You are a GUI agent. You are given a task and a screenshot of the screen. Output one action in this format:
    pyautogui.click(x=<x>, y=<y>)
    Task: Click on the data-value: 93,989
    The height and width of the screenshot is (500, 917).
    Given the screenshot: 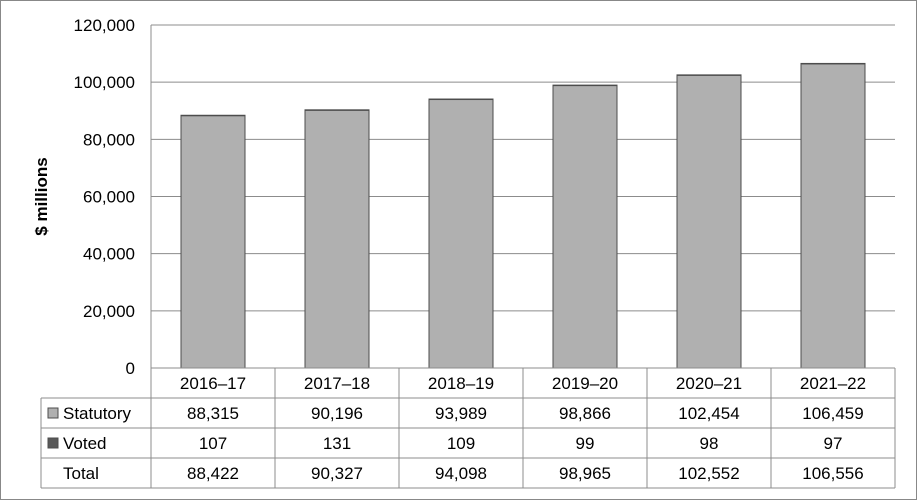 What is the action you would take?
    pyautogui.click(x=461, y=413)
    